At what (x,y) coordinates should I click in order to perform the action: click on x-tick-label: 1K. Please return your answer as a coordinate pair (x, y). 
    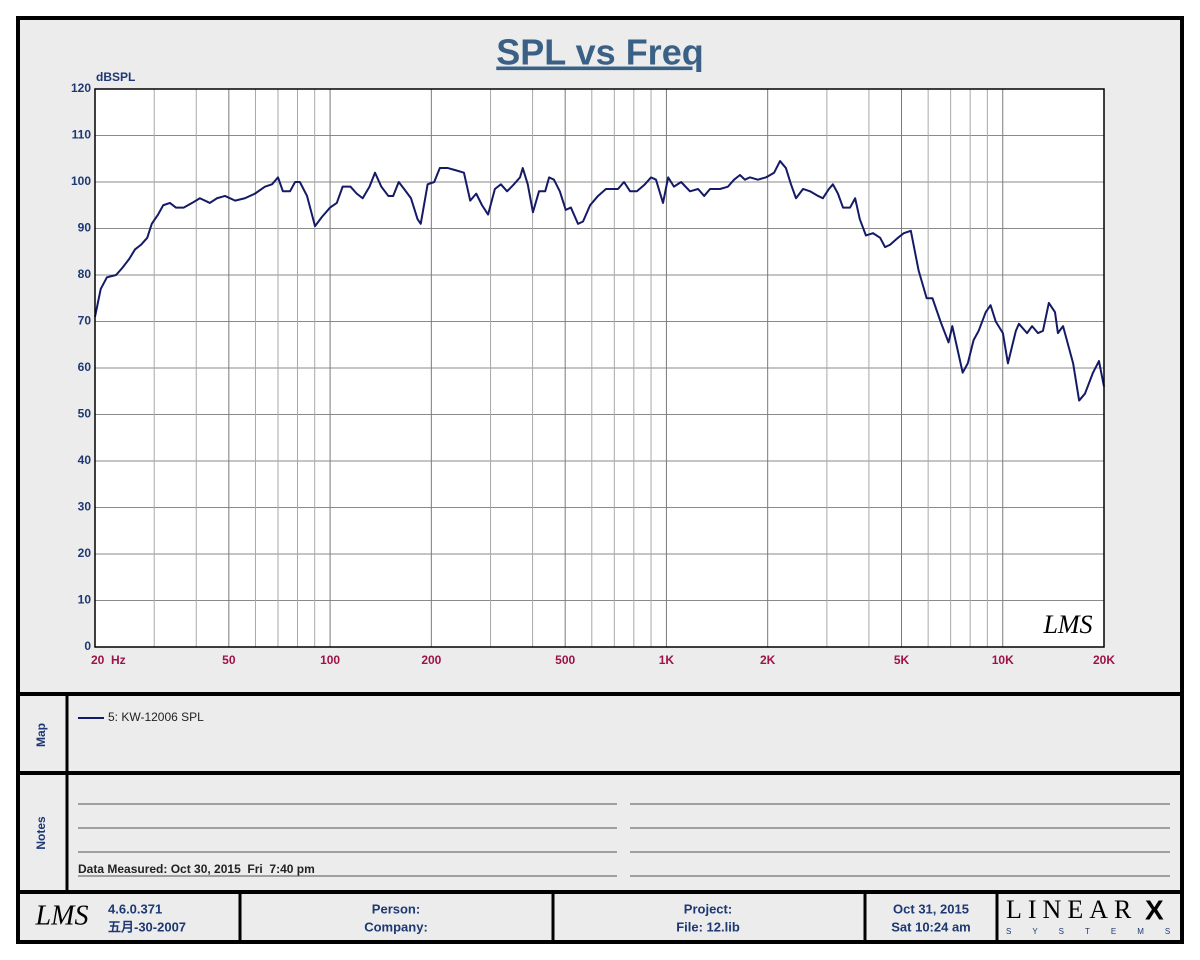
    Looking at the image, I should click on (667, 660).